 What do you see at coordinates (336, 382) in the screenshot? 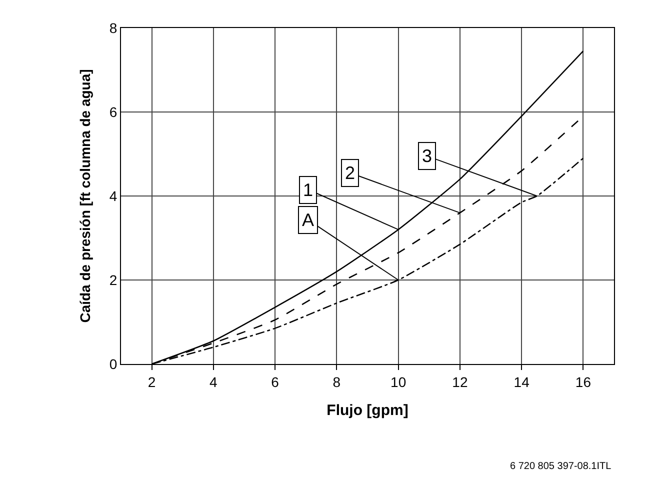
I see `x-tick-label: 8` at bounding box center [336, 382].